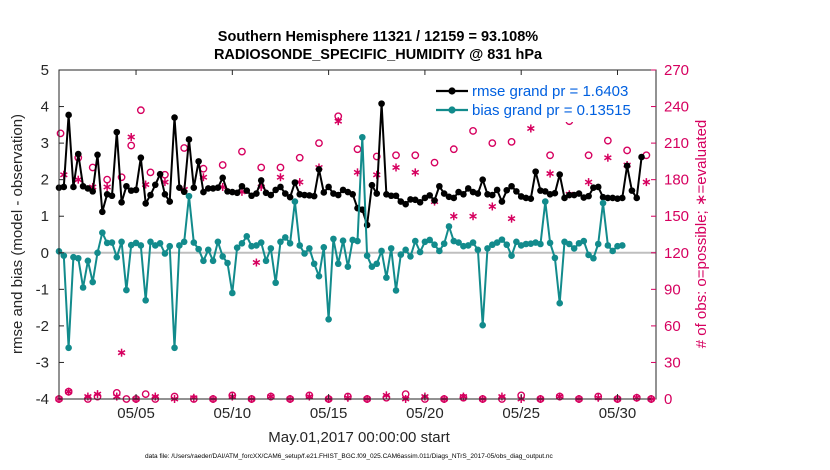 This screenshot has height=470, width=830. What do you see at coordinates (672, 326) in the screenshot?
I see `y-tick-label-right: 60` at bounding box center [672, 326].